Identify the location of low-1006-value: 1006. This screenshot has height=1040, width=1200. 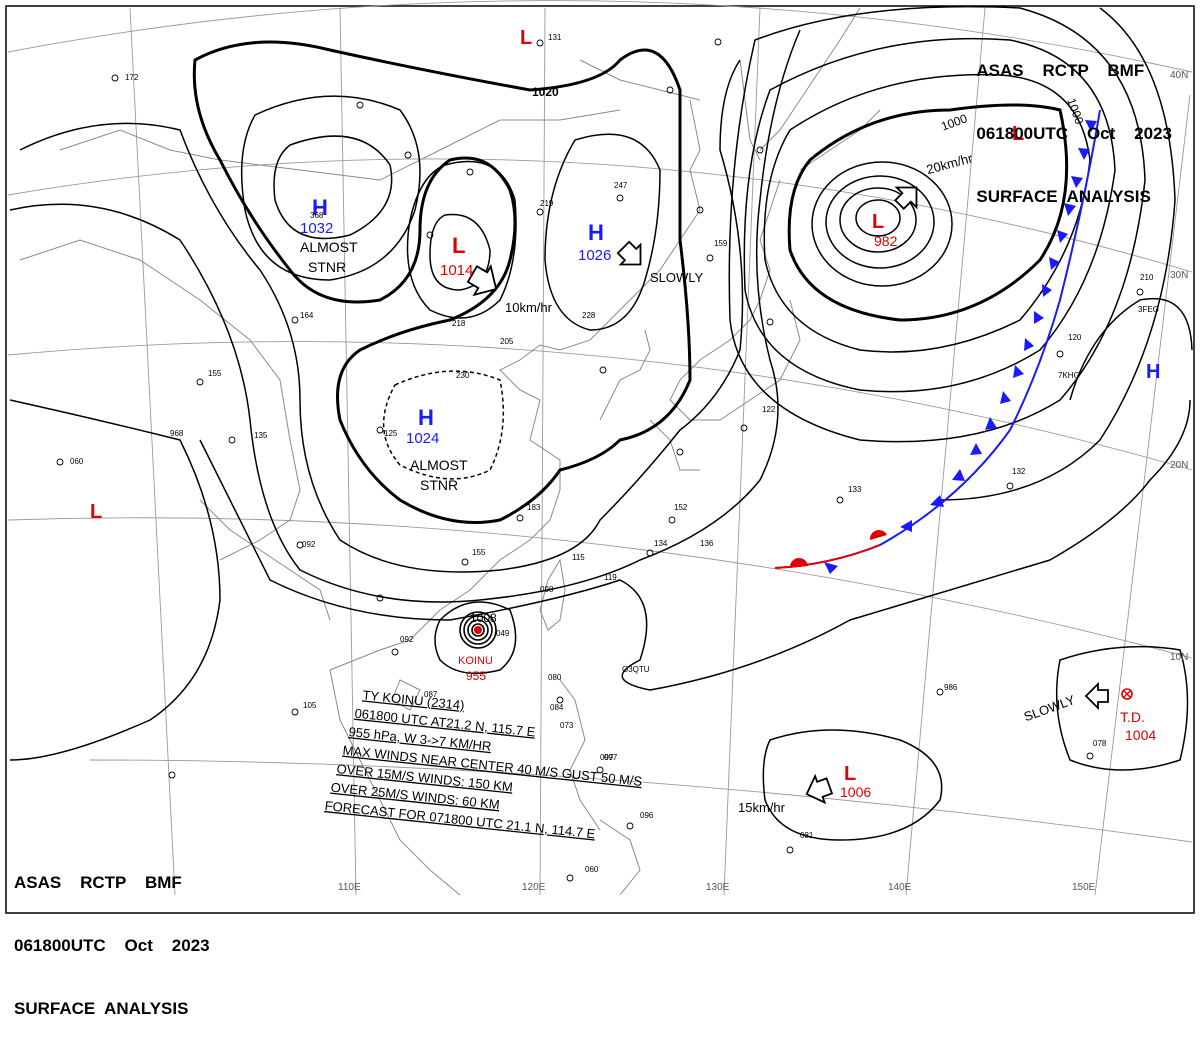
(855, 792).